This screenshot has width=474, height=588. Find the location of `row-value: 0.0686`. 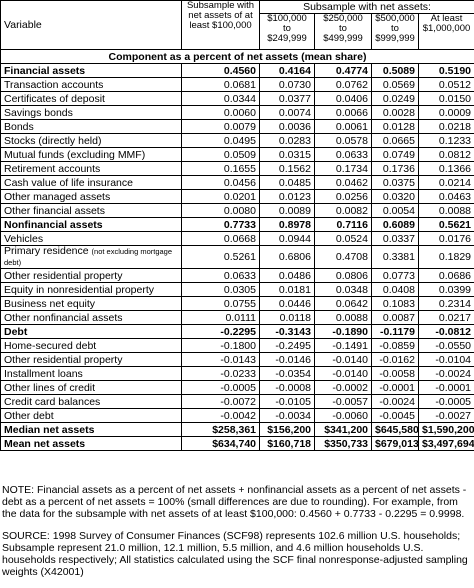

row-value: 0.0686 is located at coordinates (446, 276).